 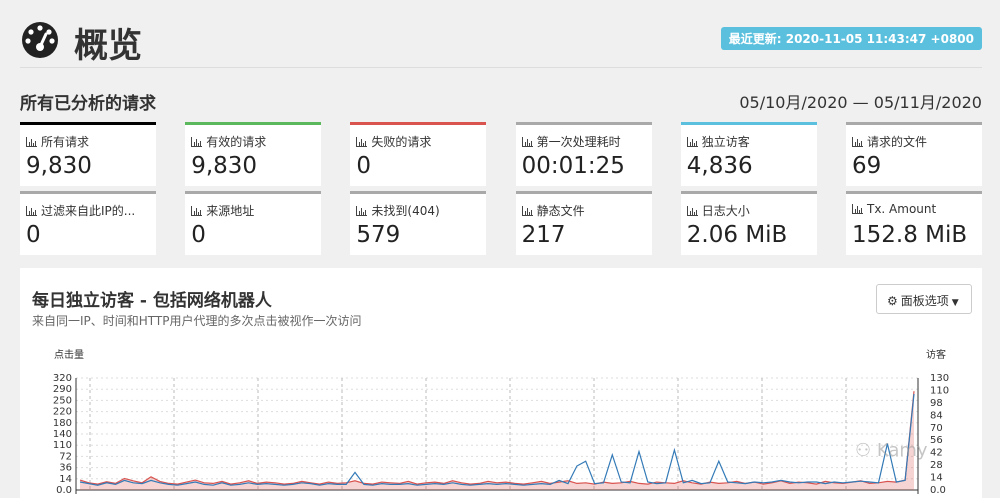 What do you see at coordinates (939, 378) in the screenshot?
I see `right-tick-label: 130` at bounding box center [939, 378].